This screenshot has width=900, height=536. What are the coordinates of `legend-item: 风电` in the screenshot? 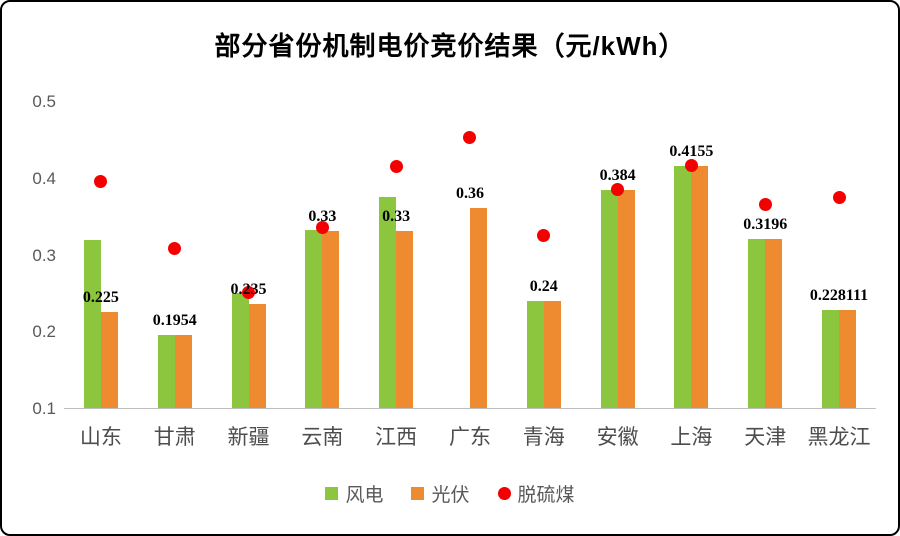 It's located at (354, 493).